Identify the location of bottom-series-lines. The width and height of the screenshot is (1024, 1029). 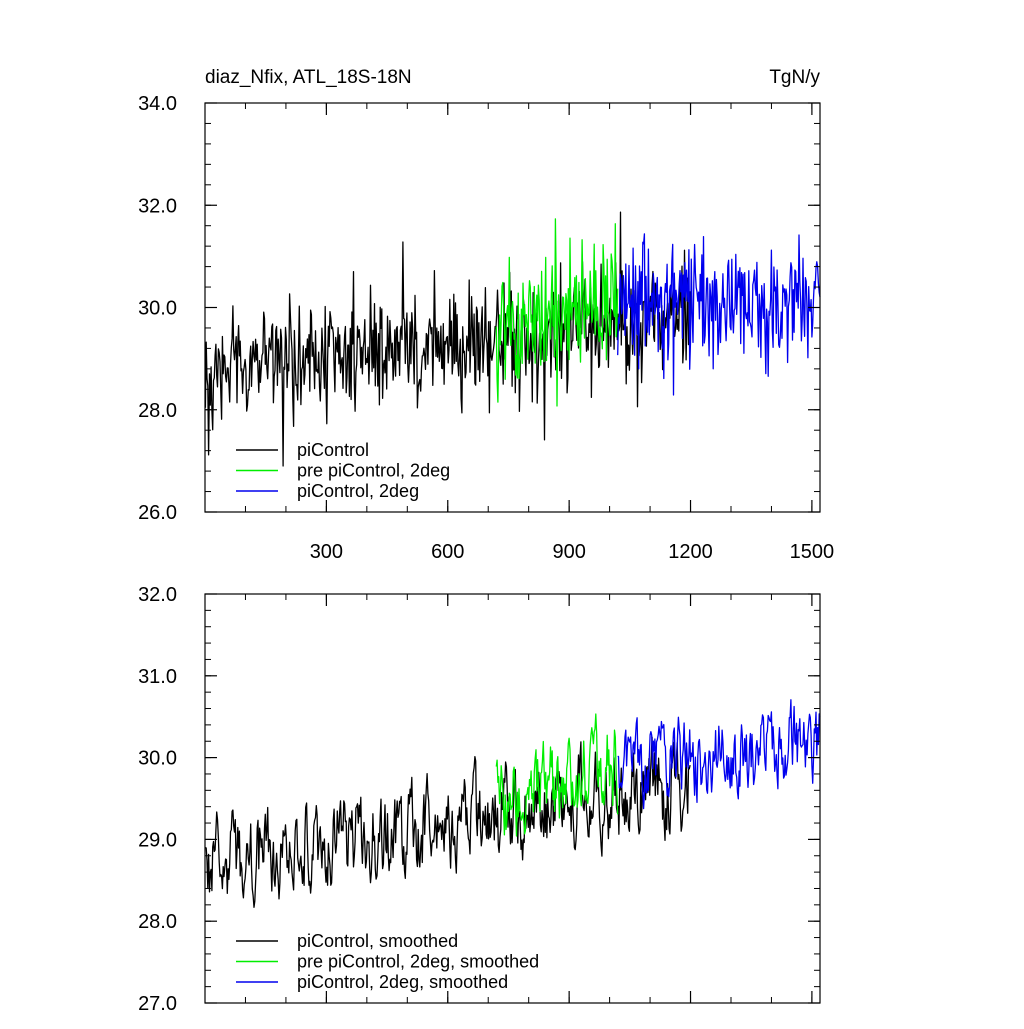
(513, 803).